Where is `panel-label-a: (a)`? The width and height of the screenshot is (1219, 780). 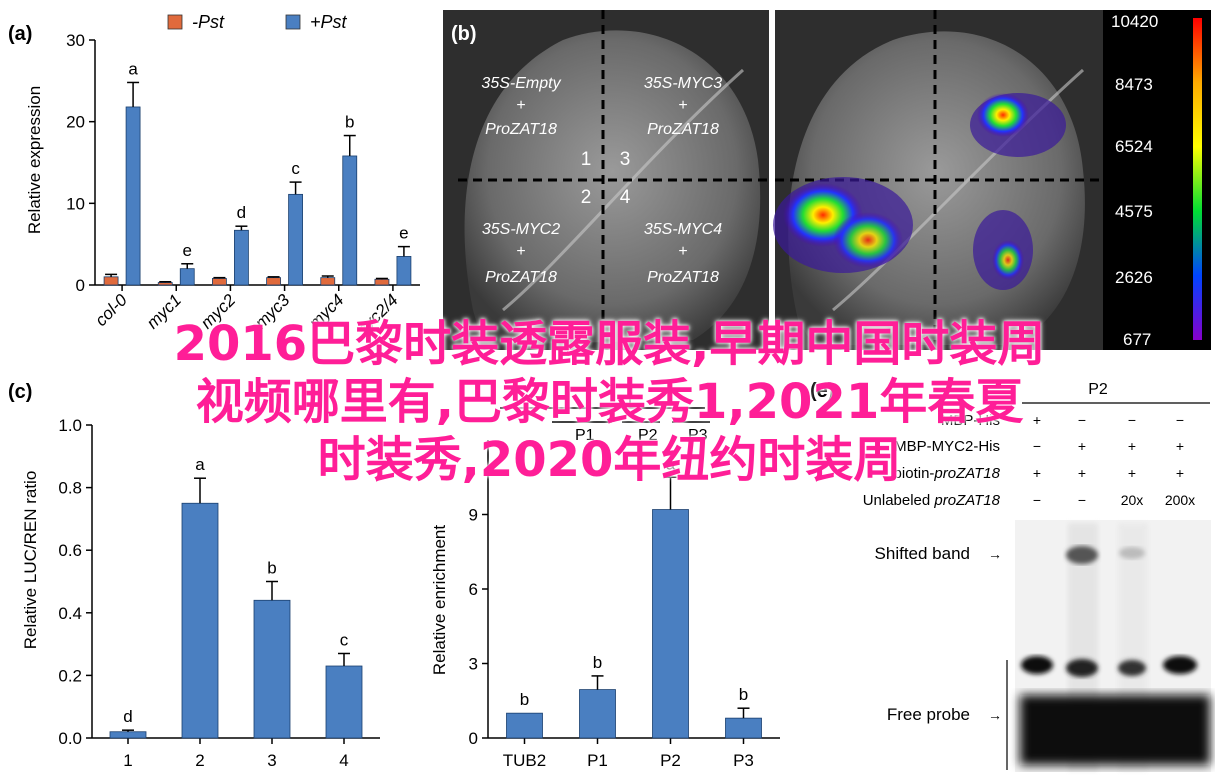 panel-label-a: (a) is located at coordinates (20, 34).